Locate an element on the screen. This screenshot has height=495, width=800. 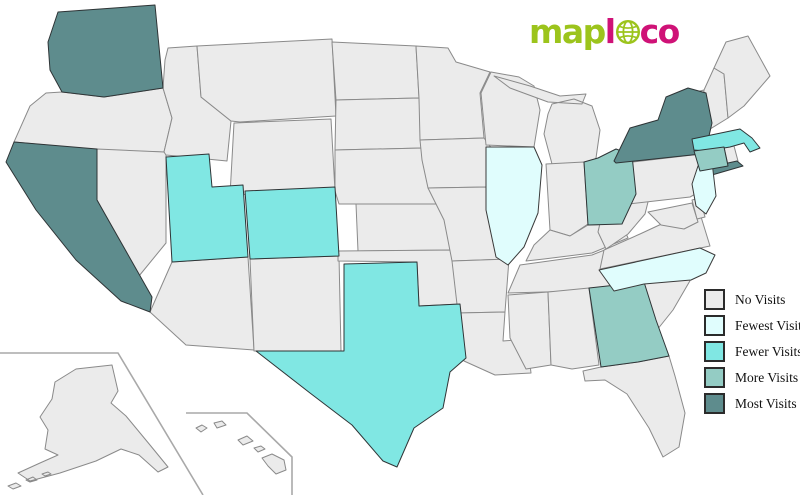
state-mississippi is located at coordinates (529, 330).